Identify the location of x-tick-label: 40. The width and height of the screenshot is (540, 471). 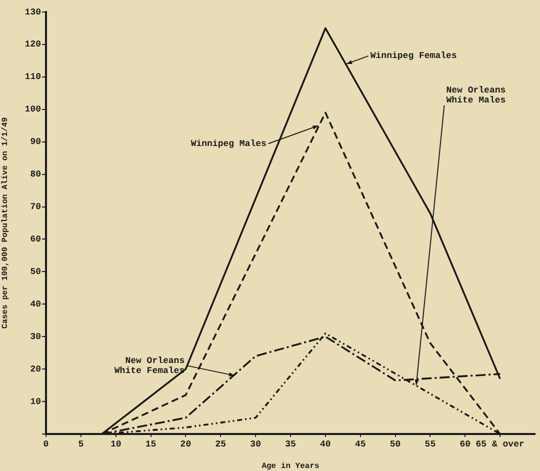
(325, 445).